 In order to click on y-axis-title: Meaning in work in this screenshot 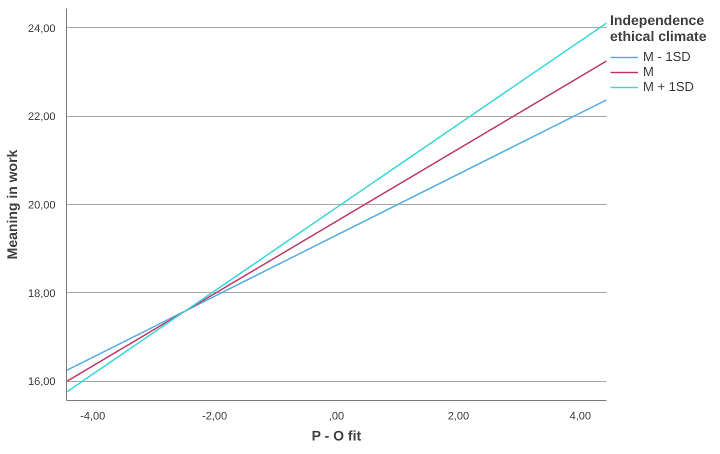, I will do `click(12, 204)`.